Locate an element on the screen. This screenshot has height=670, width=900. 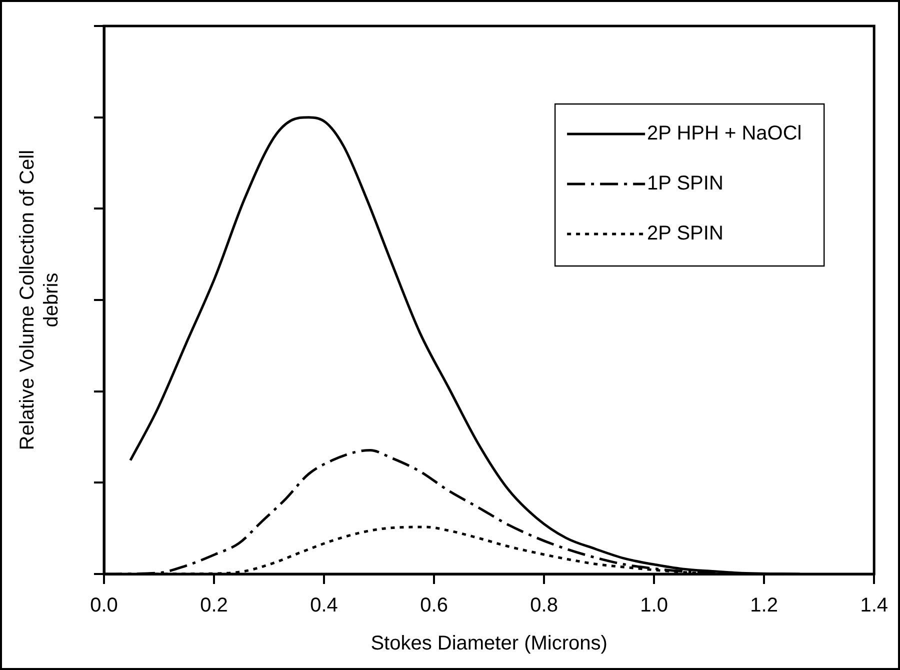
x-tick-label: 0.4 is located at coordinates (324, 605).